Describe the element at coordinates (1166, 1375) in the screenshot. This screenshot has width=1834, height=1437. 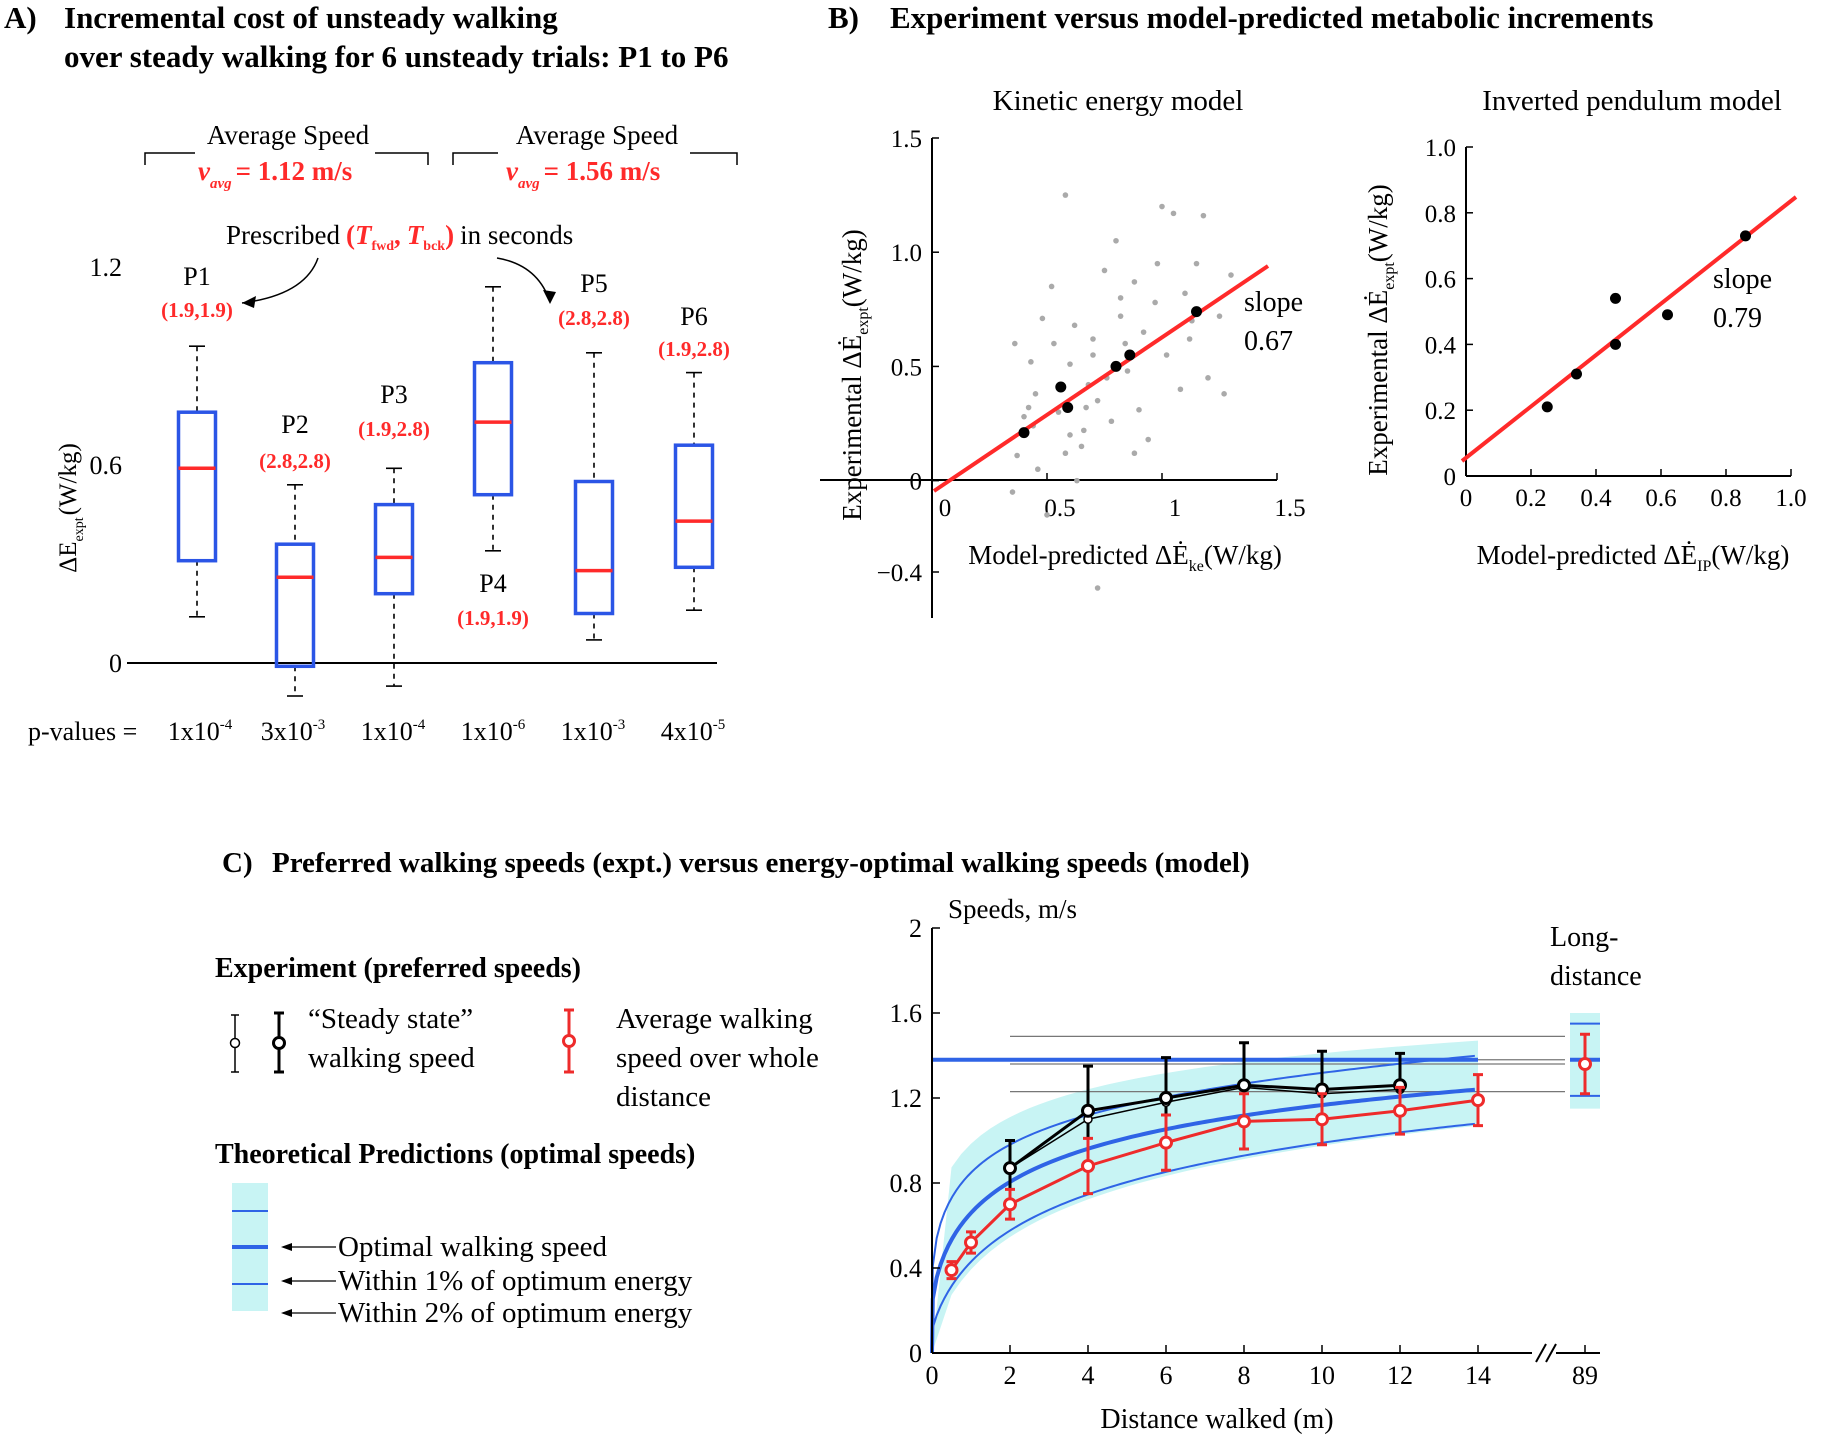
I see `c-x-tick-label: 6` at that location.